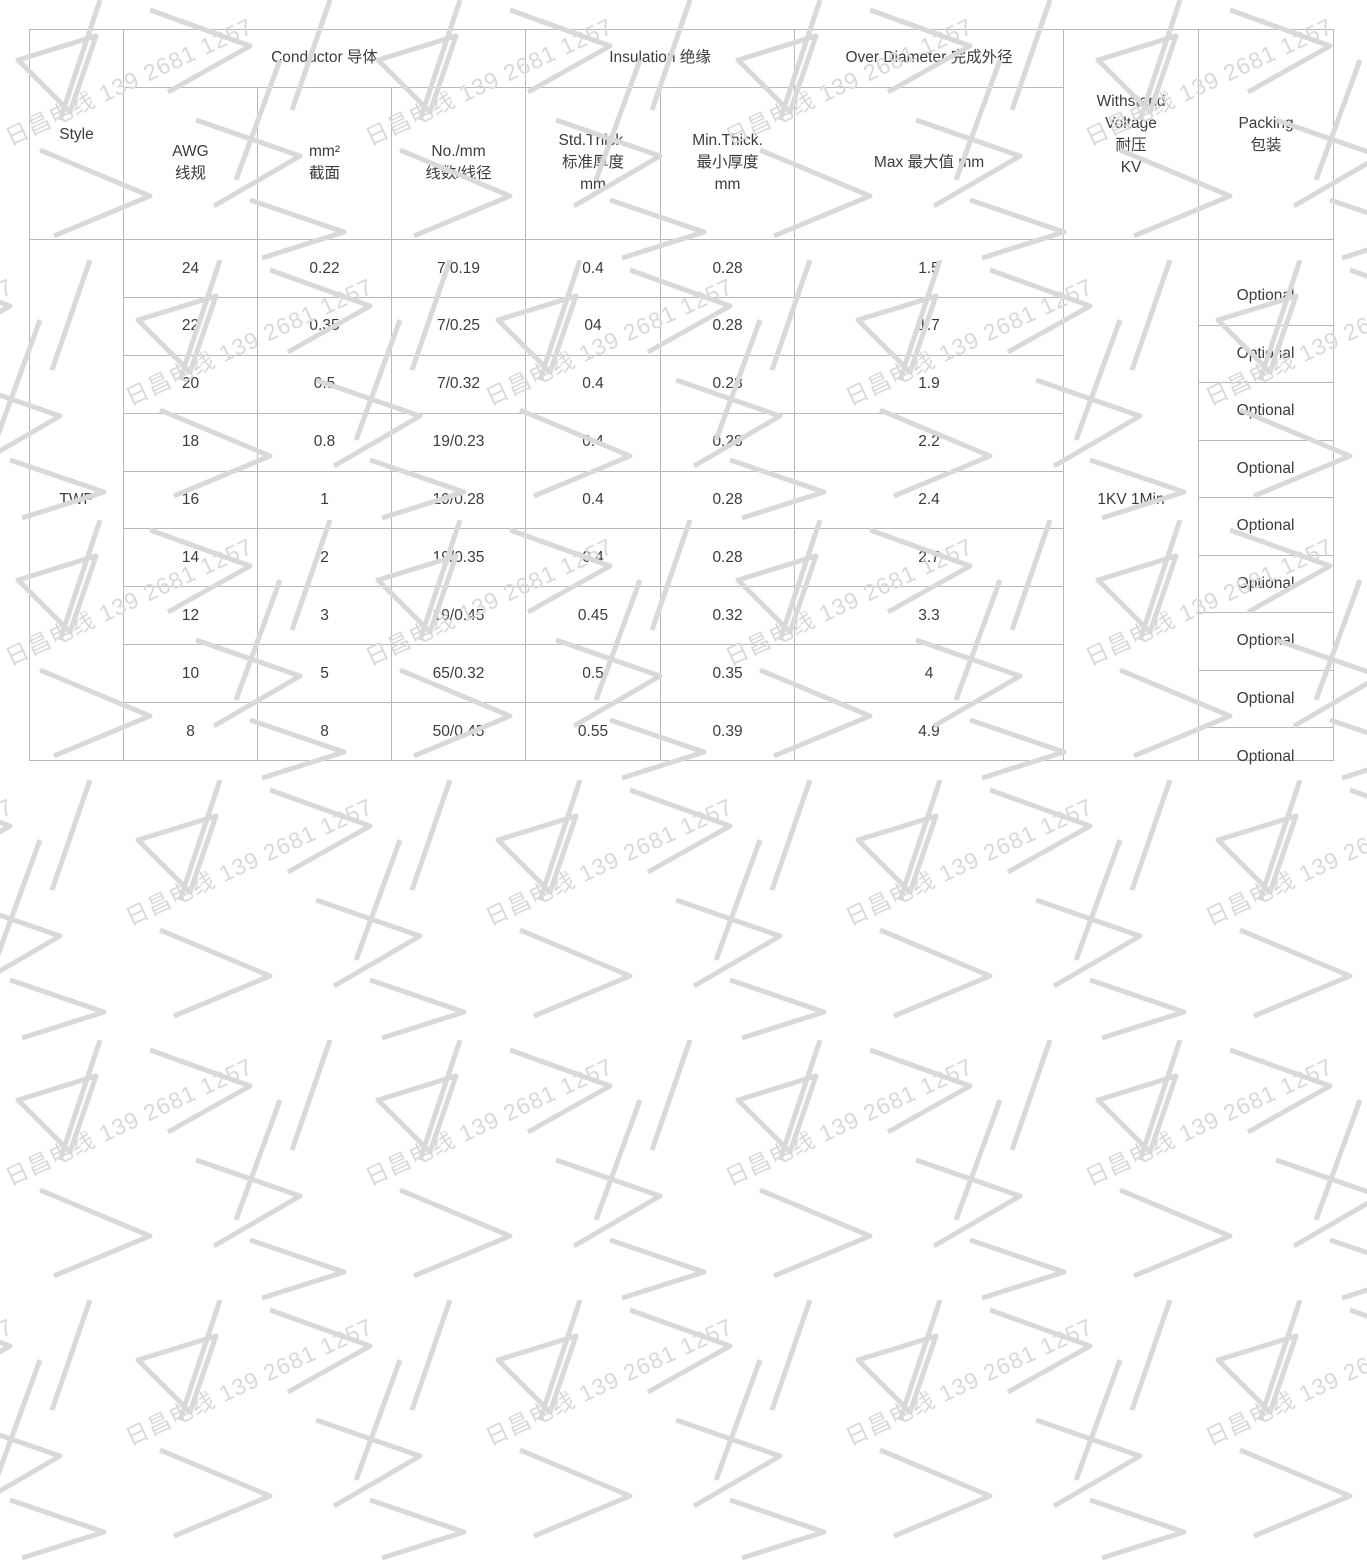 This screenshot has height=1560, width=1367. Describe the element at coordinates (458, 442) in the screenshot. I see `cell-no-mm: 19/0.23` at that location.